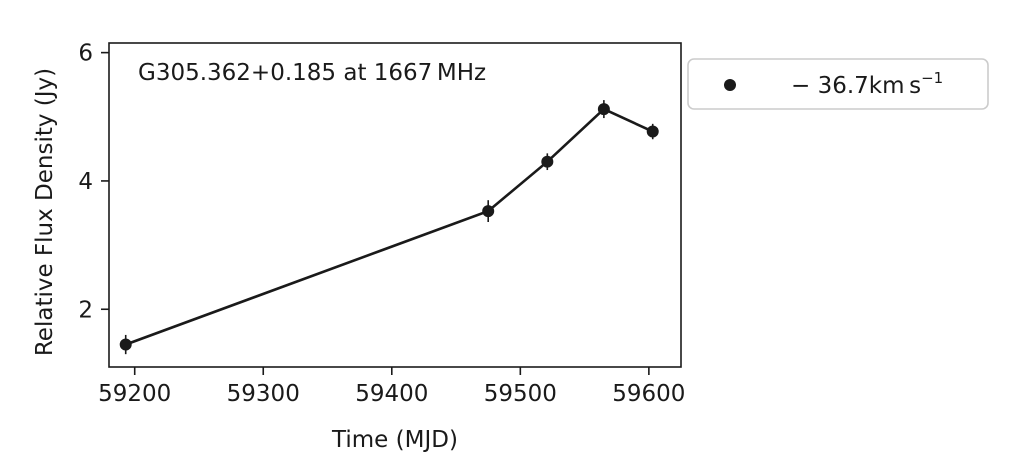 The width and height of the screenshot is (1015, 467). Describe the element at coordinates (85, 54) in the screenshot. I see `y-tick-label: 6` at that location.